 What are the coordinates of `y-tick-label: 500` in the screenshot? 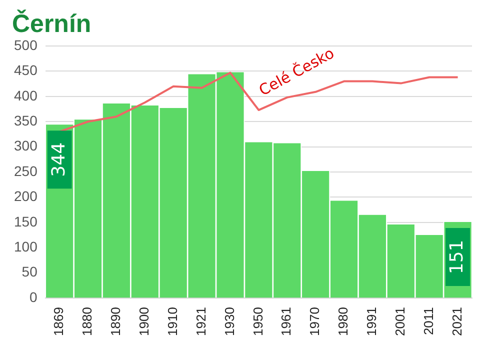 It's located at (26, 44).